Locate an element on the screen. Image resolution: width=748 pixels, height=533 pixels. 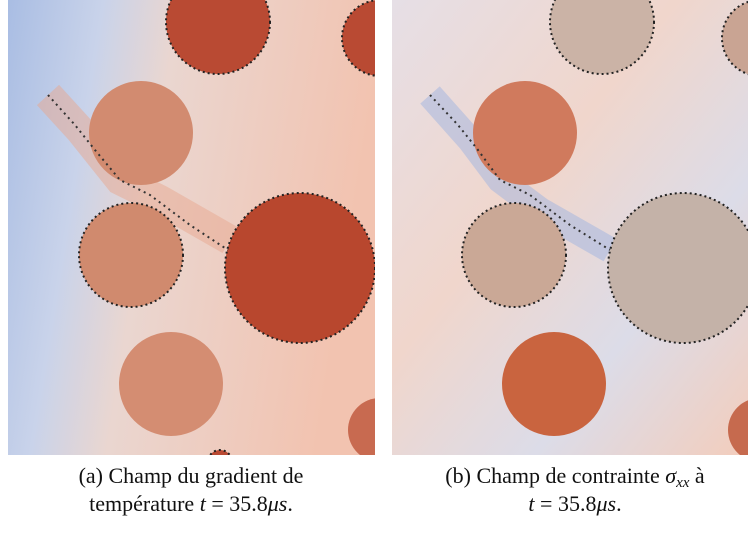
caption-text: (a) Champ du gradient de is located at coordinates (191, 475).